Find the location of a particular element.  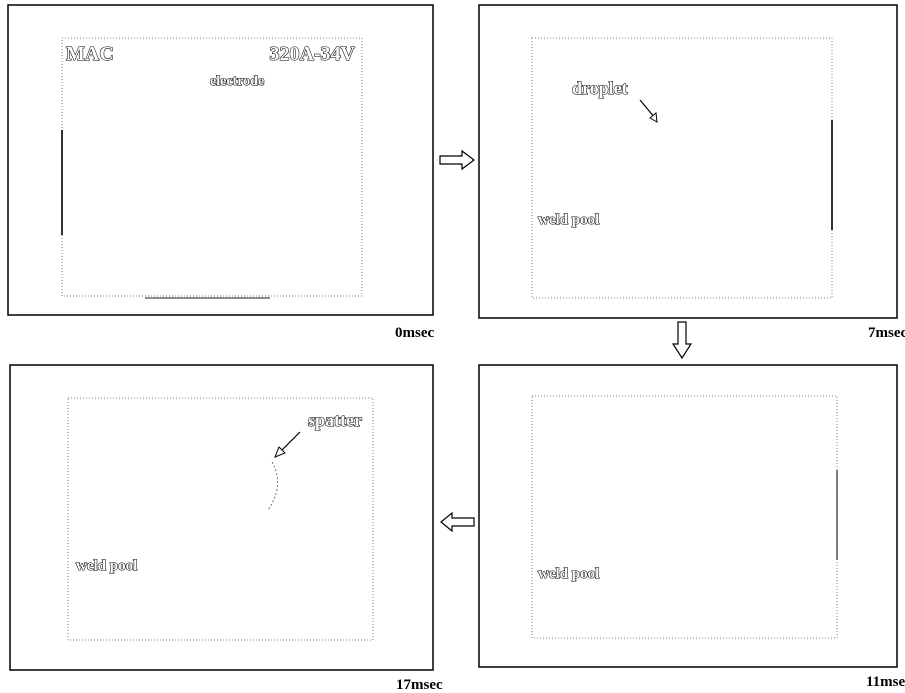

annotation: spatter is located at coordinates (335, 420).